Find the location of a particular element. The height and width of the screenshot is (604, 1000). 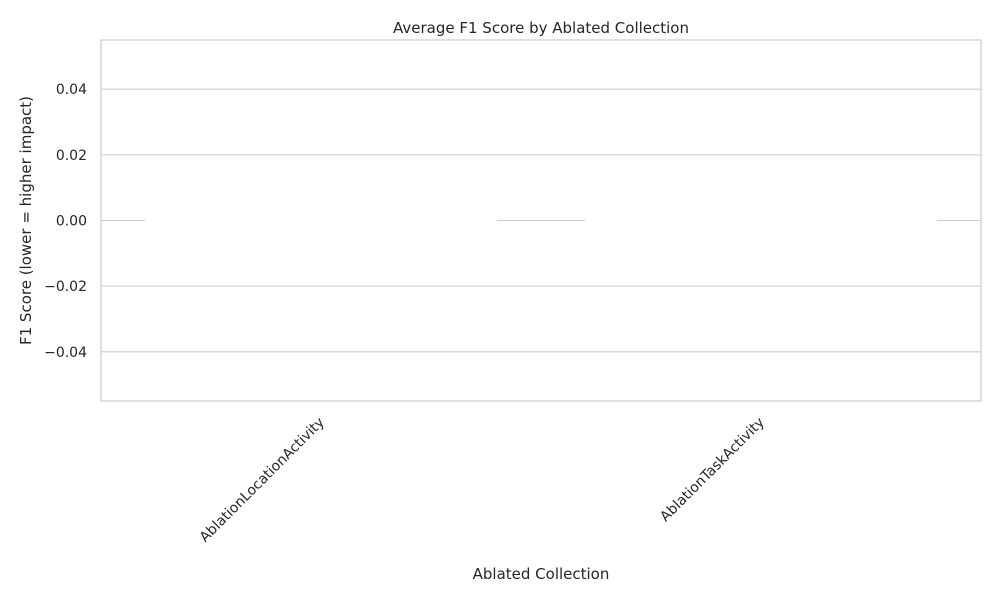

y-tick-label: 0.00 is located at coordinates (71, 222).